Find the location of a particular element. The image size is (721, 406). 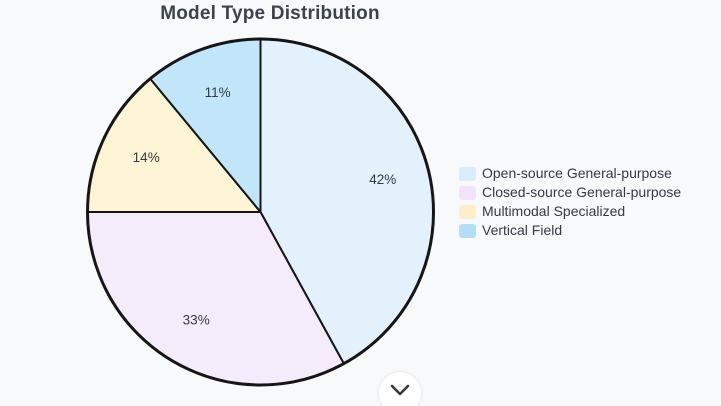

scroll-down-button is located at coordinates (400, 388).